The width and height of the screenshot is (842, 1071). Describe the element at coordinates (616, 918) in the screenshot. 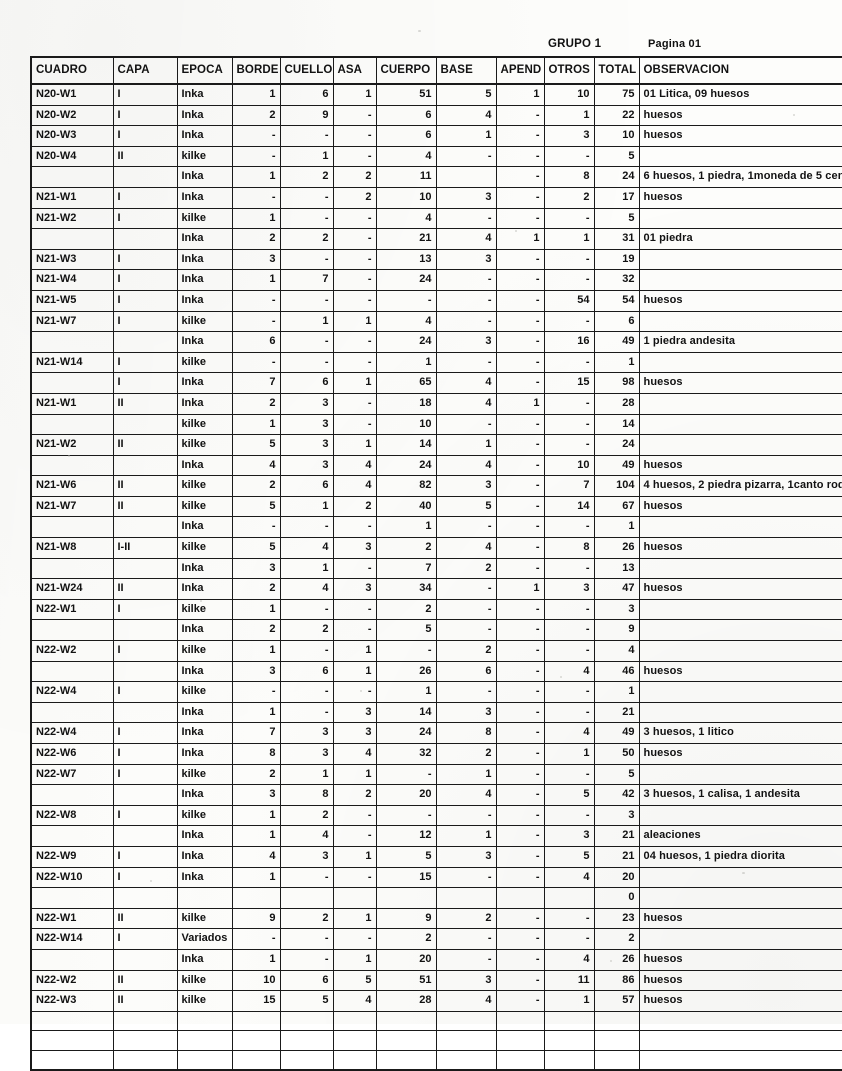

I see `cell-total: 23` at that location.